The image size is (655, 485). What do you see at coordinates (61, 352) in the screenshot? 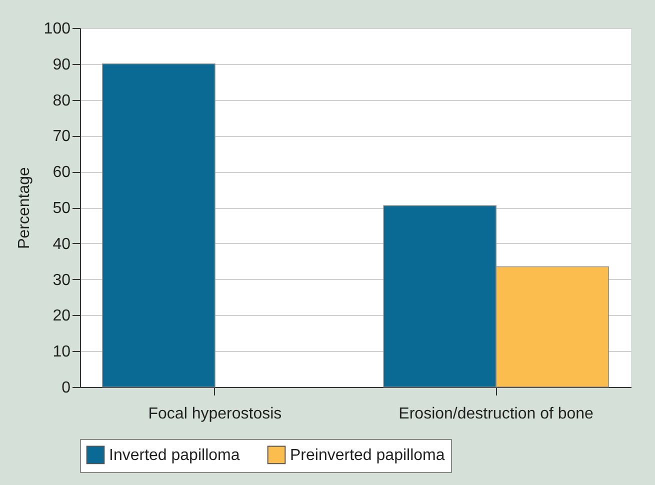
I see `y-tick-label: 10` at bounding box center [61, 352].